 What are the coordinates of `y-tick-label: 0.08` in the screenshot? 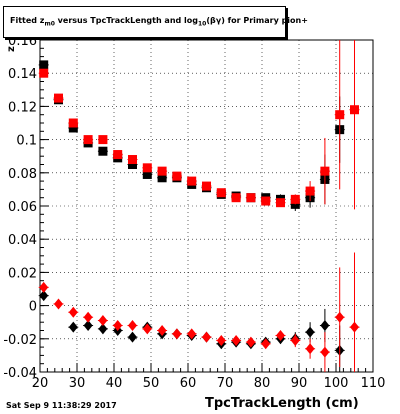 It's located at (22, 174).